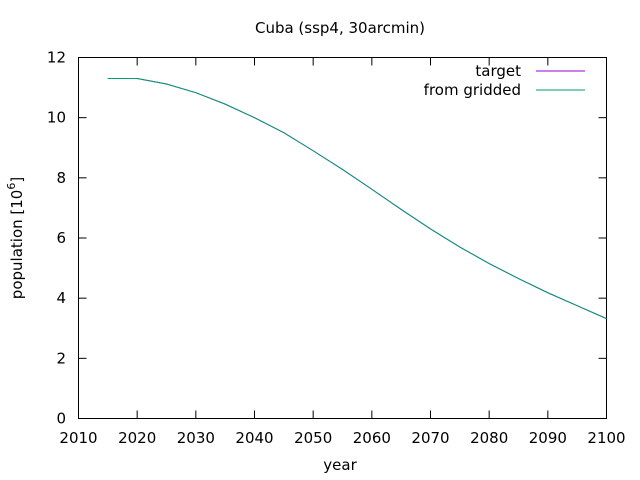 Image resolution: width=640 pixels, height=480 pixels. What do you see at coordinates (61, 298) in the screenshot?
I see `y-tick-label: 4` at bounding box center [61, 298].